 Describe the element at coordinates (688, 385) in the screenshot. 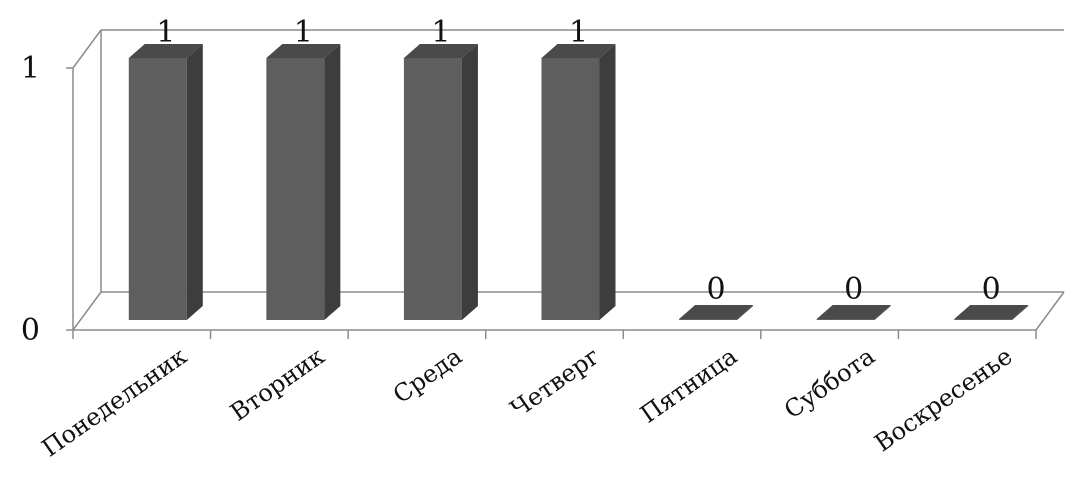

I see `category-label: Пятница` at that location.